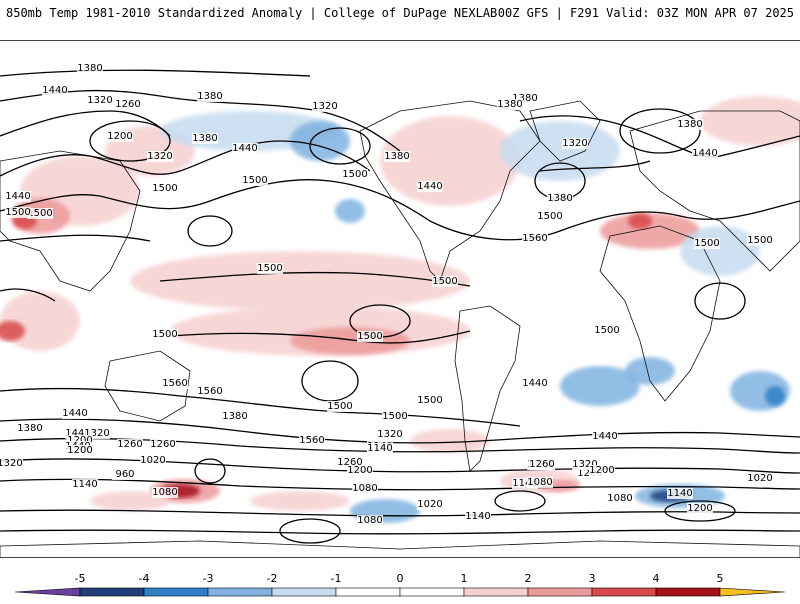  I want to click on contour-label: 960, so click(124, 474).